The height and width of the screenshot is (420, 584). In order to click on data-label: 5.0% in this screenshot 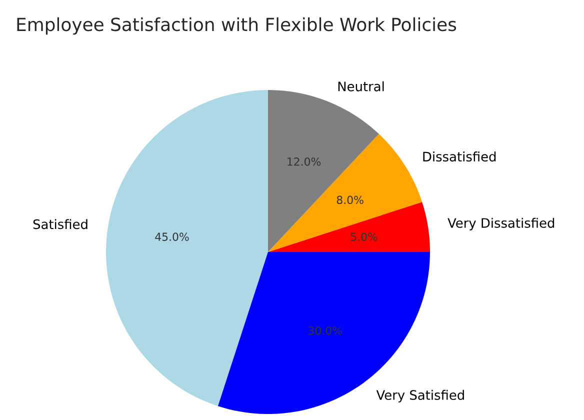, I will do `click(364, 236)`.